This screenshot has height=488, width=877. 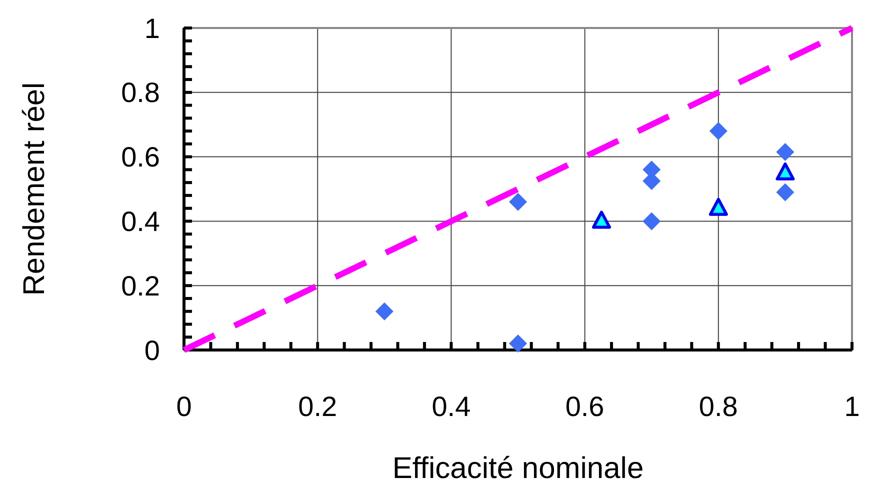 I want to click on x-tick-label: 0.4, so click(x=451, y=406).